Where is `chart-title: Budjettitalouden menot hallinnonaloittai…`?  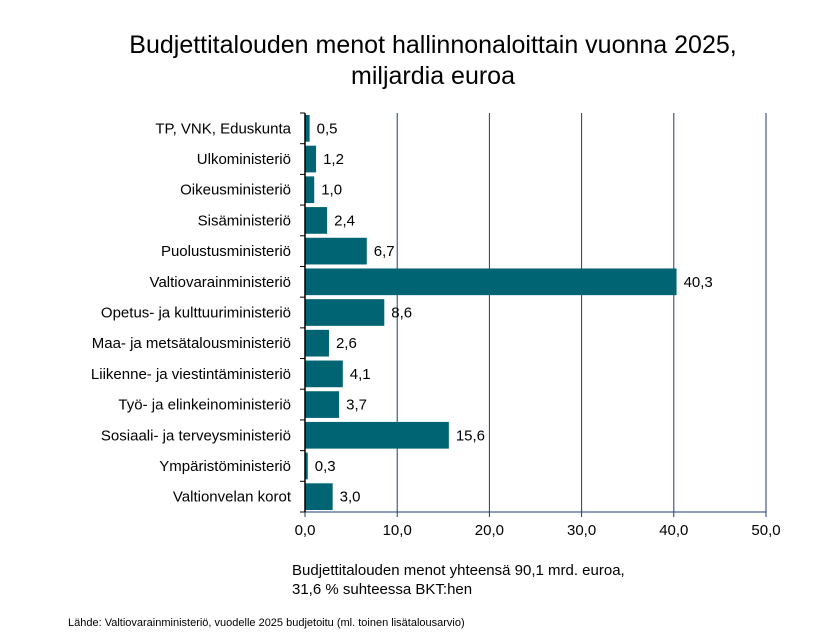 chart-title: Budjettitalouden menot hallinnonaloittai… is located at coordinates (413, 61).